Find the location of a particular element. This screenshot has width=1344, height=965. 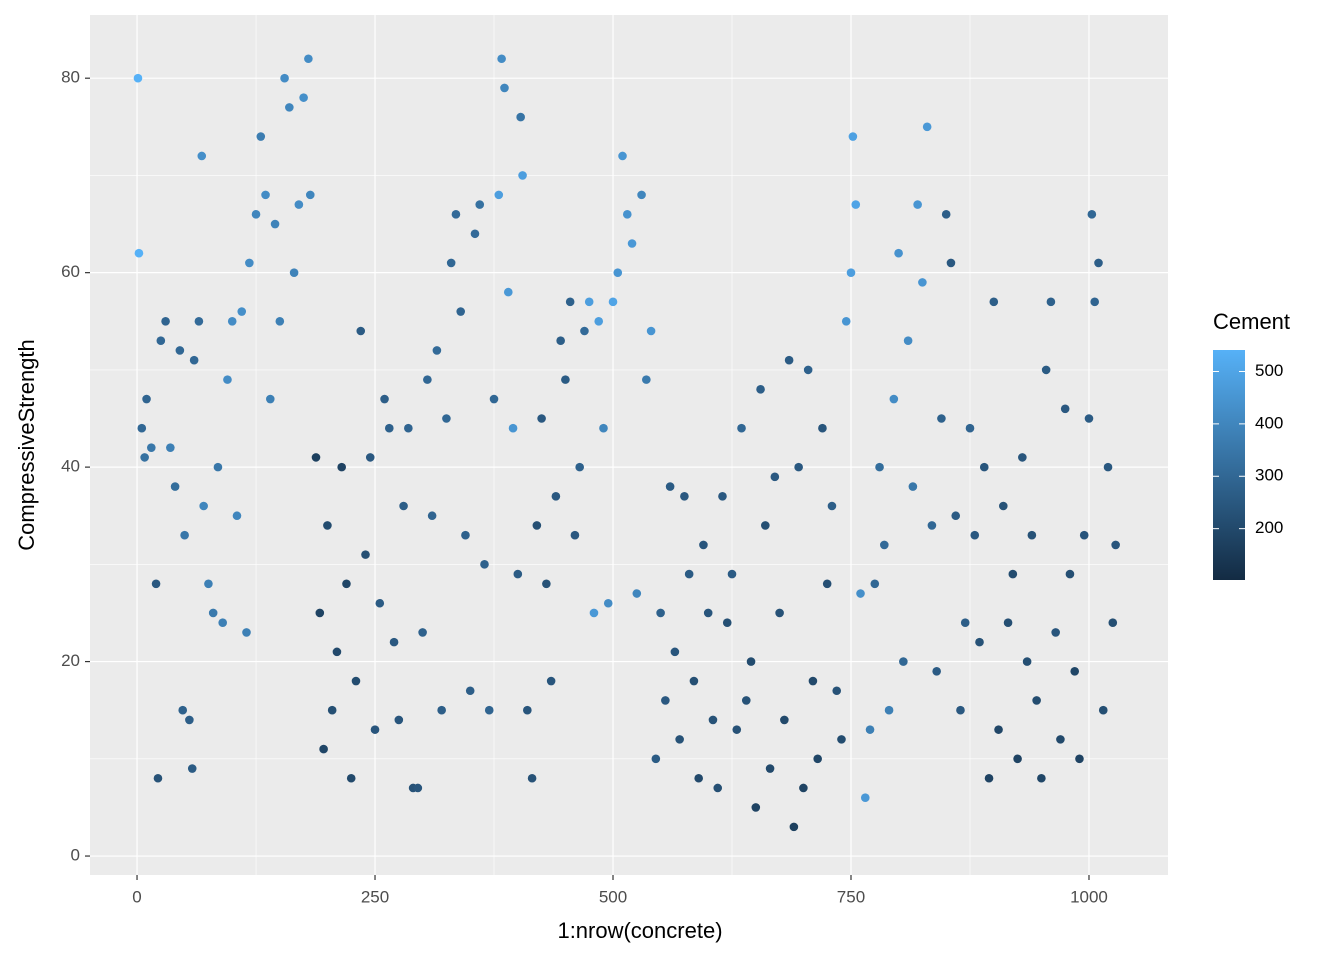

x-tick-label: 500 is located at coordinates (613, 896).